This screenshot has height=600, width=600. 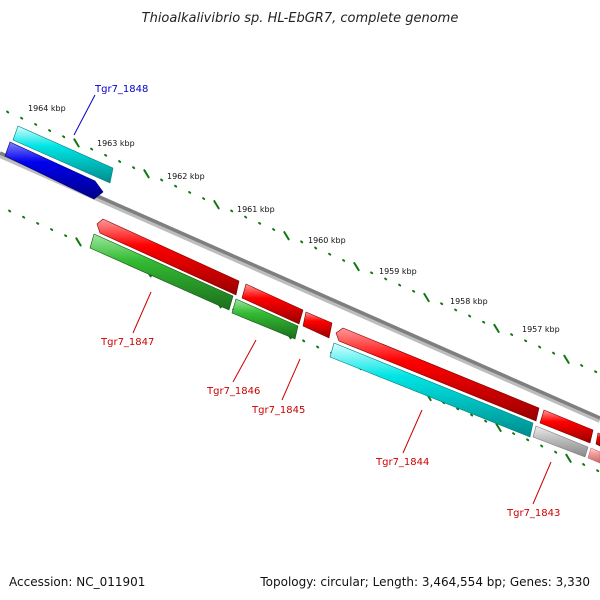 What do you see at coordinates (186, 176) in the screenshot?
I see `kbp-label-1962: 1962 kbp` at bounding box center [186, 176].